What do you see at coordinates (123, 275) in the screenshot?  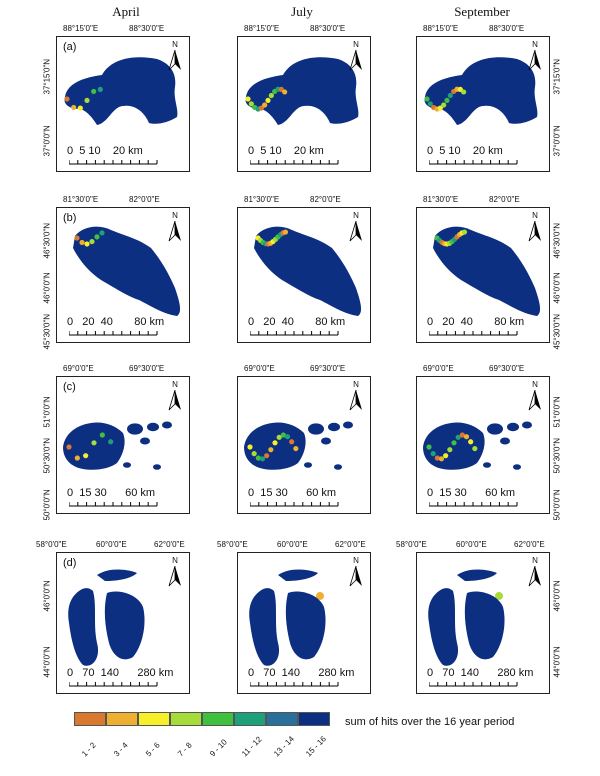 I see `map-panel-b-april: (b) N 0 20 40 80 km` at bounding box center [123, 275].